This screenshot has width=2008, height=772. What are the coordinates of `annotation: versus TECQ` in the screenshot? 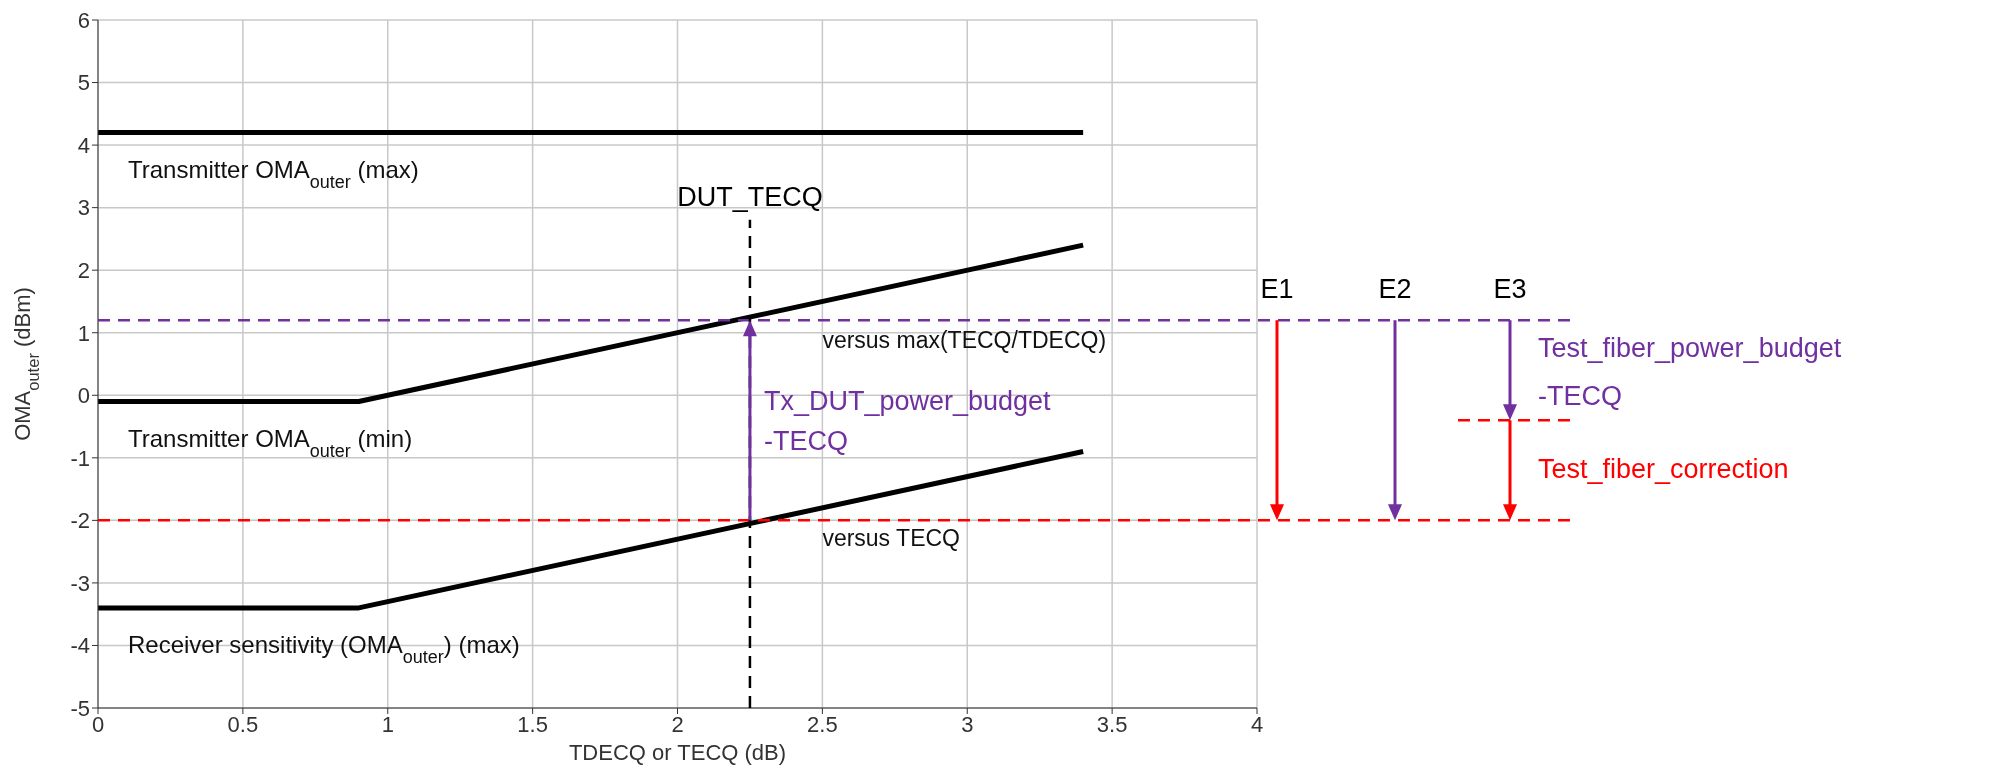 It's located at (891, 537).